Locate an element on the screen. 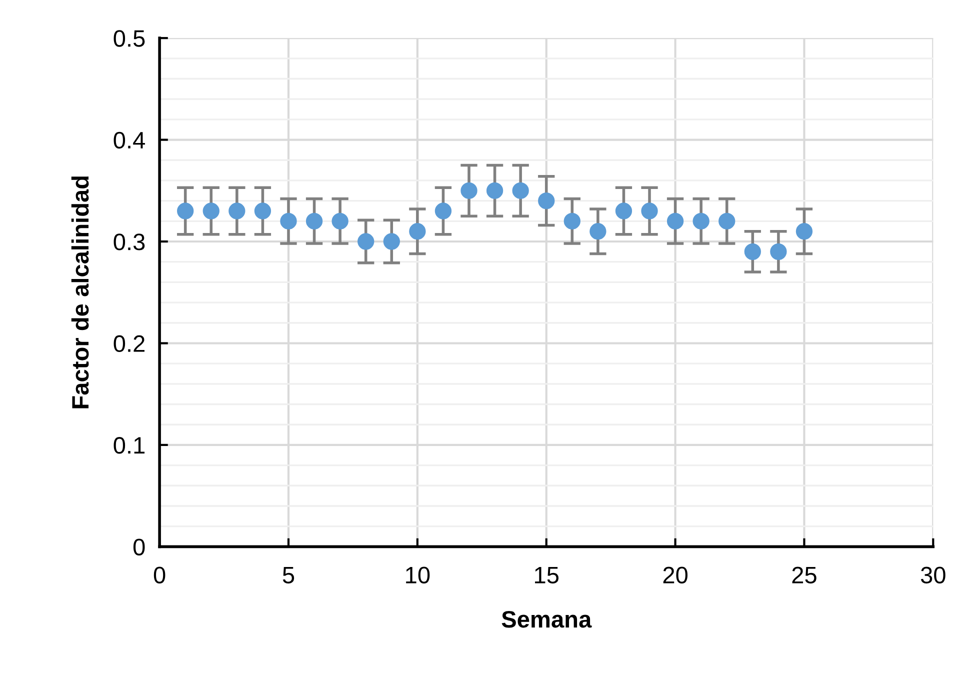  y-tick-label: 0.1 is located at coordinates (129, 445).